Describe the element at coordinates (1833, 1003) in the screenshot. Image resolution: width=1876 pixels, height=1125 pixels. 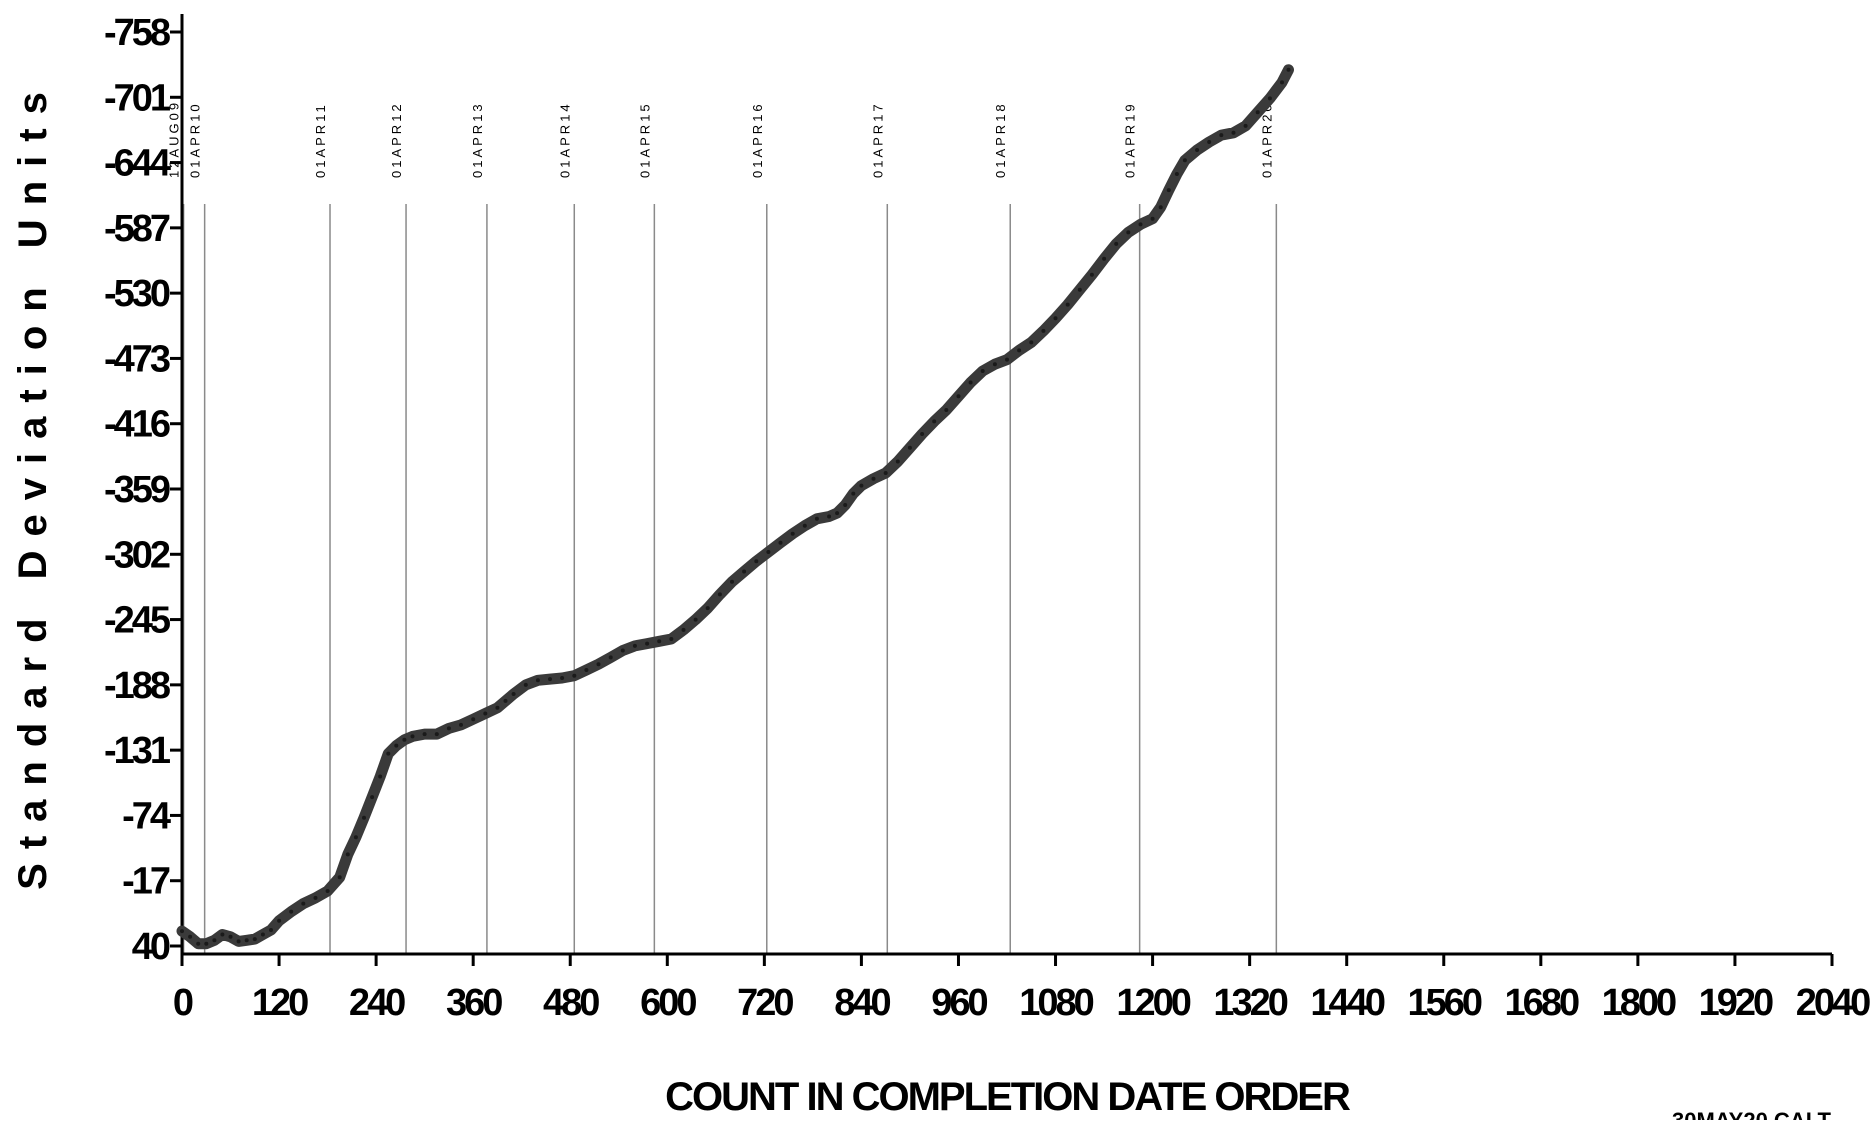
I see `x-tick-label: 2040` at that location.